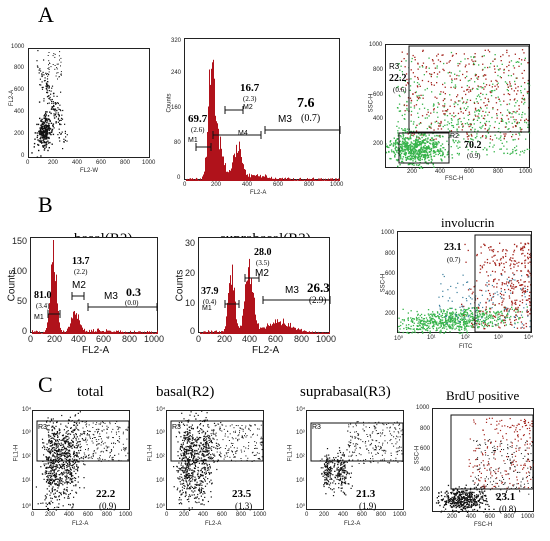 The width and height of the screenshot is (550, 541). Describe the element at coordinates (132, 303) in the screenshot. I see `b-basal-m3-sd: (0.0)` at that location.